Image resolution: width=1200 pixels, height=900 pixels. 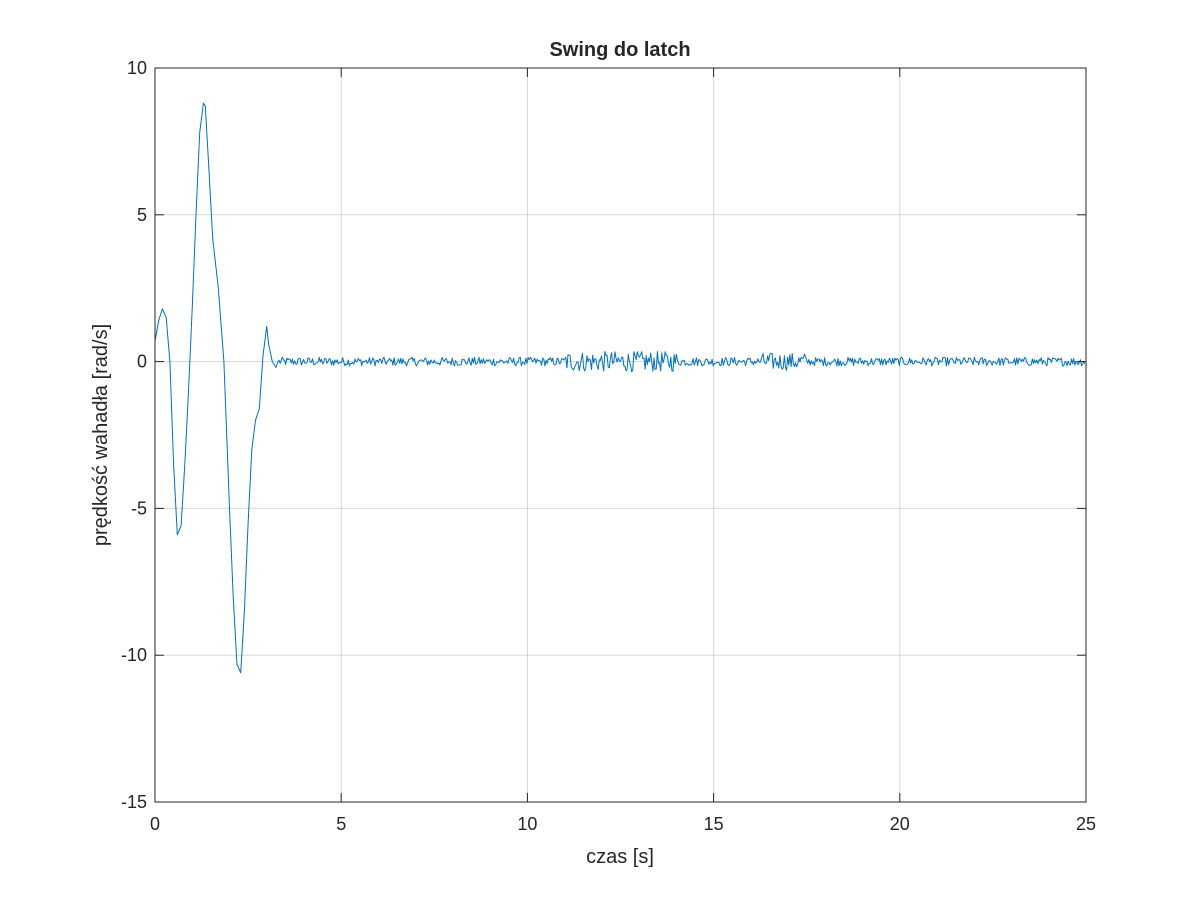 I want to click on y-tick-label: -10, so click(x=134, y=655).